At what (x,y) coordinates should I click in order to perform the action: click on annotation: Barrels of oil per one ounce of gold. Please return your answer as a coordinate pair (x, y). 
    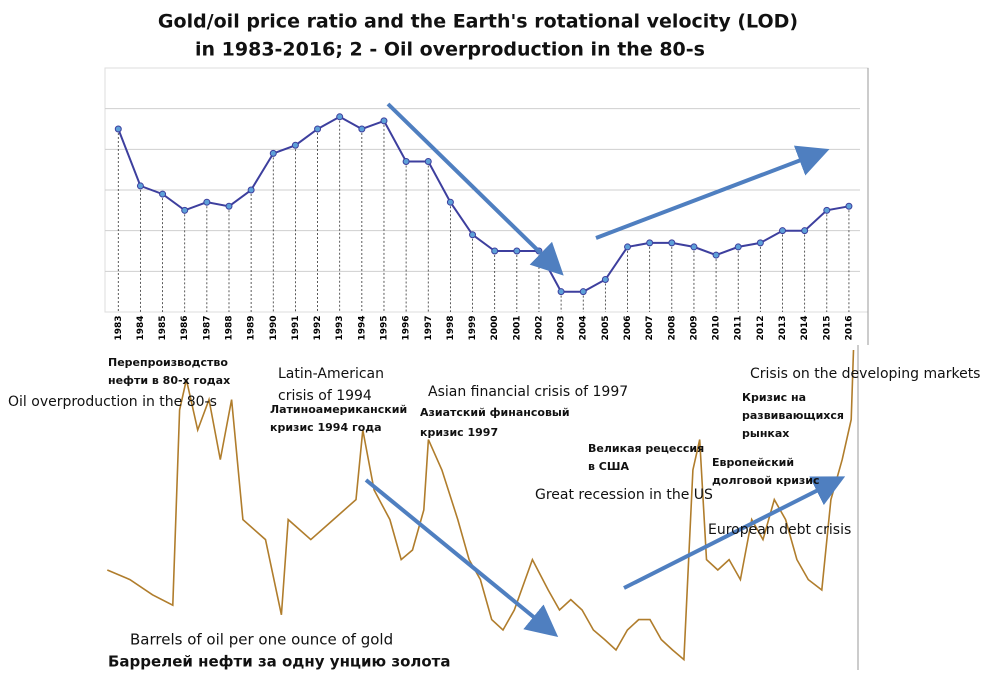
    Looking at the image, I should click on (261, 640).